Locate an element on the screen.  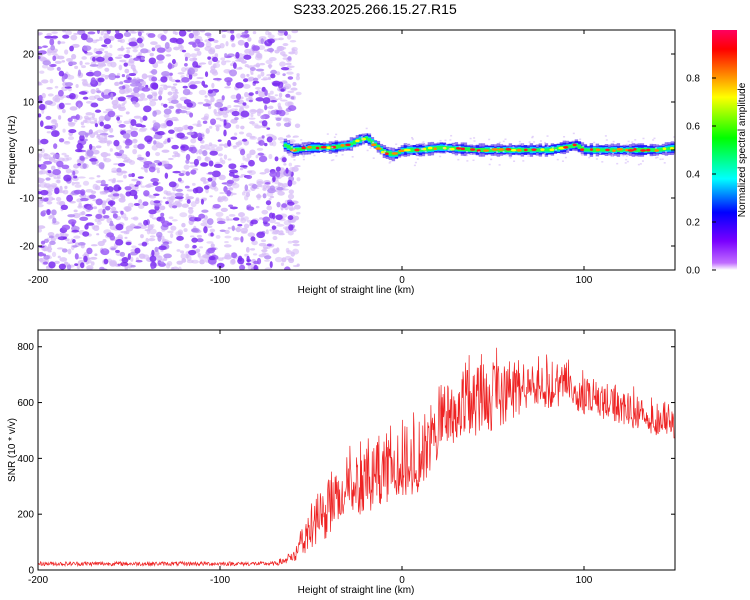
spectrogram-x-tick-label: 0 is located at coordinates (402, 280).